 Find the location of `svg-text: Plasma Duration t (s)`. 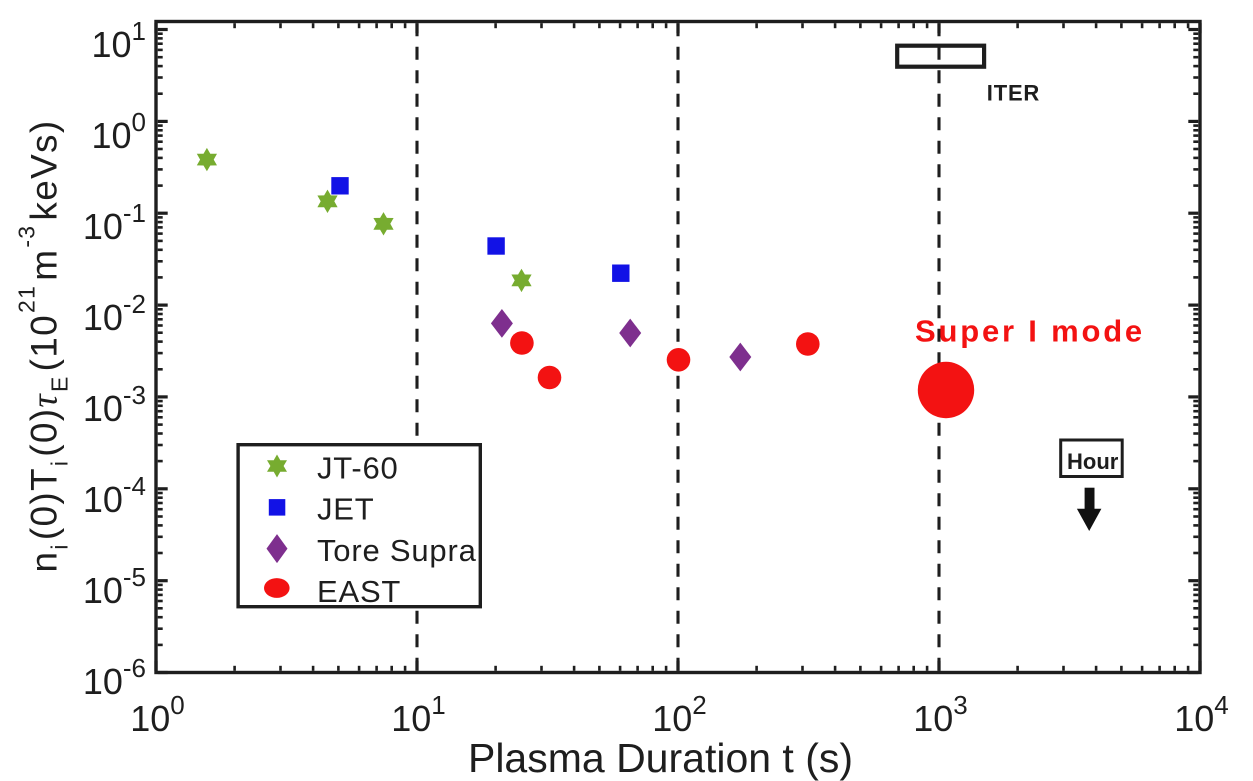

svg-text: Plasma Duration t (s) is located at coordinates (660, 758).